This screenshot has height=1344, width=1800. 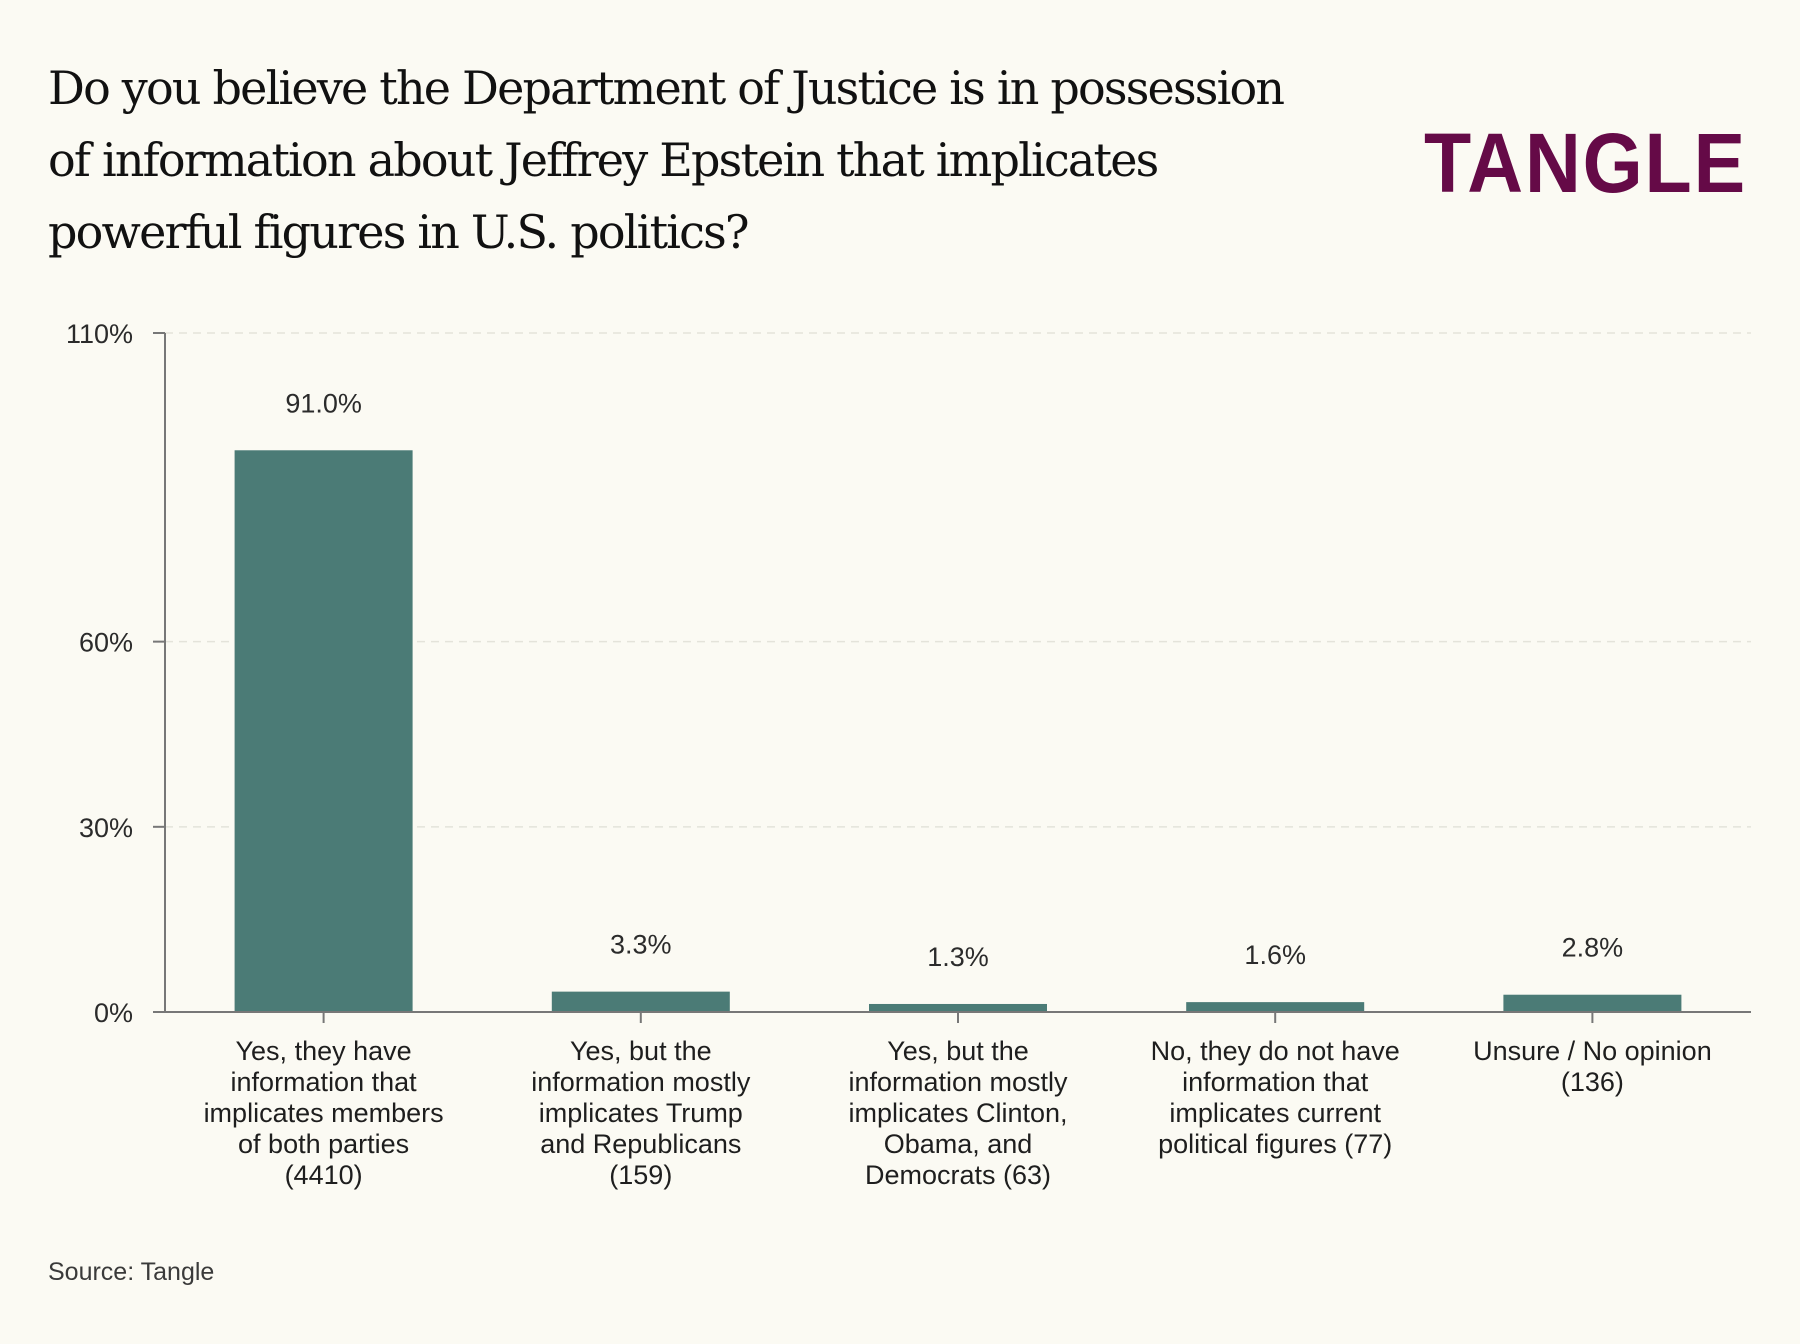 What do you see at coordinates (106, 643) in the screenshot?
I see `y-tick-label: 60%` at bounding box center [106, 643].